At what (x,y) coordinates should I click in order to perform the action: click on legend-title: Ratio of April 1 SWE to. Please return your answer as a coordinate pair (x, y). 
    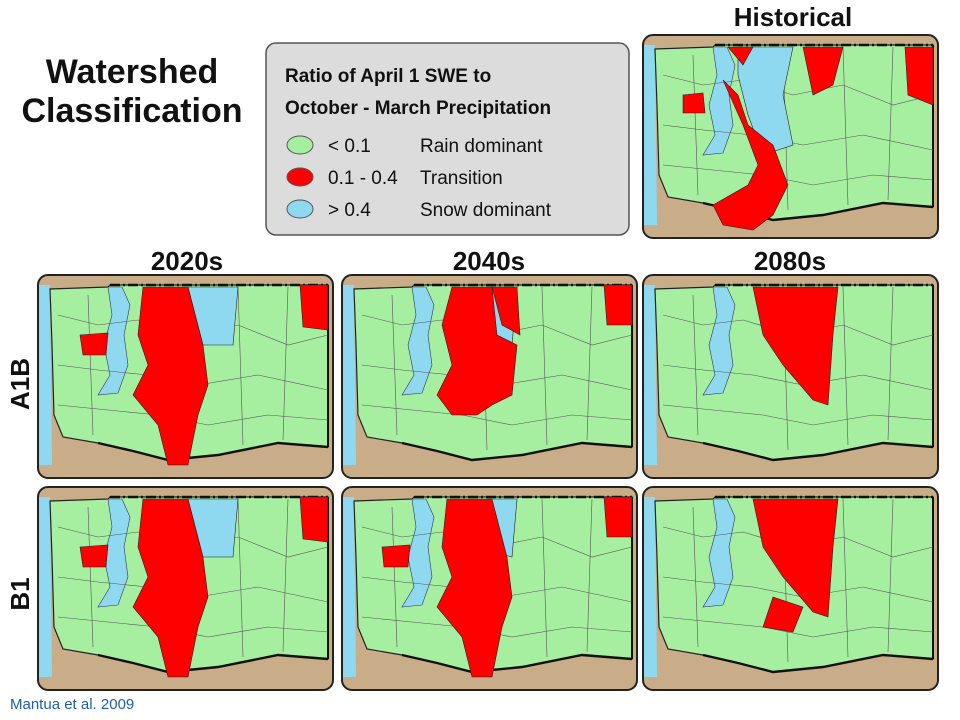
    Looking at the image, I should click on (388, 76).